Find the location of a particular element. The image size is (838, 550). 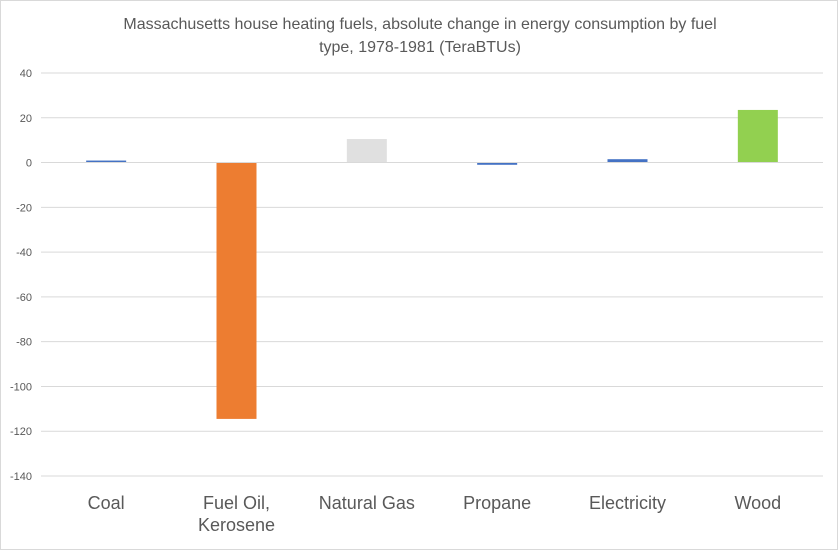

x-category-label-line: Coal is located at coordinates (106, 503).